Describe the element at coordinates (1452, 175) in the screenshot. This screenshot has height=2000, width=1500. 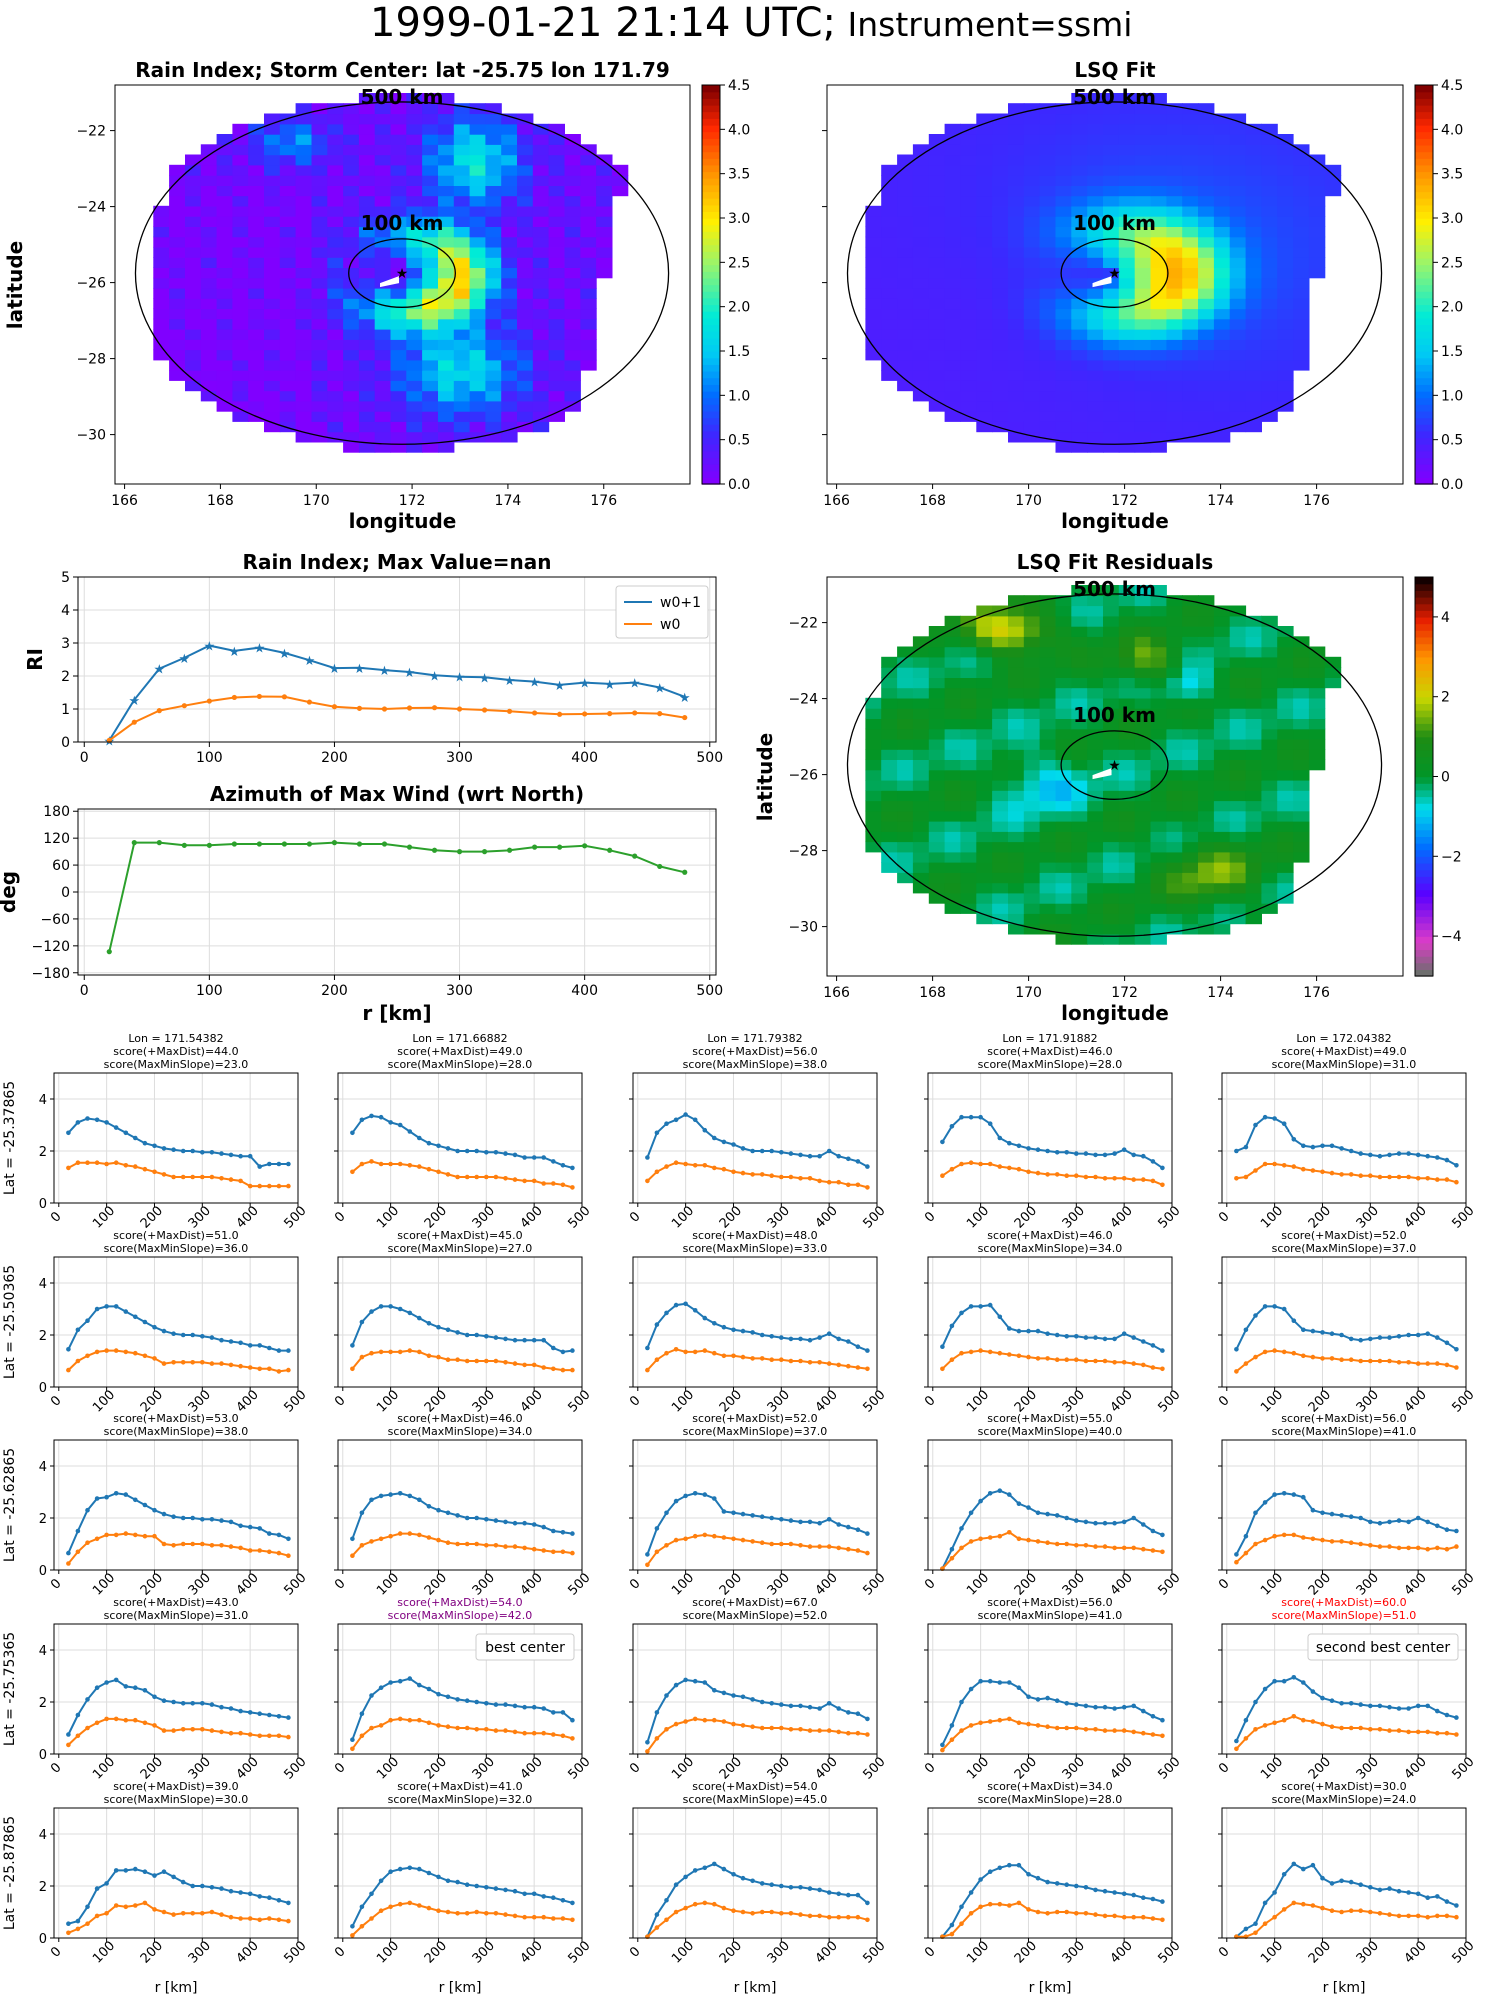
I see `colorbar-tick-label: 3.5` at that location.